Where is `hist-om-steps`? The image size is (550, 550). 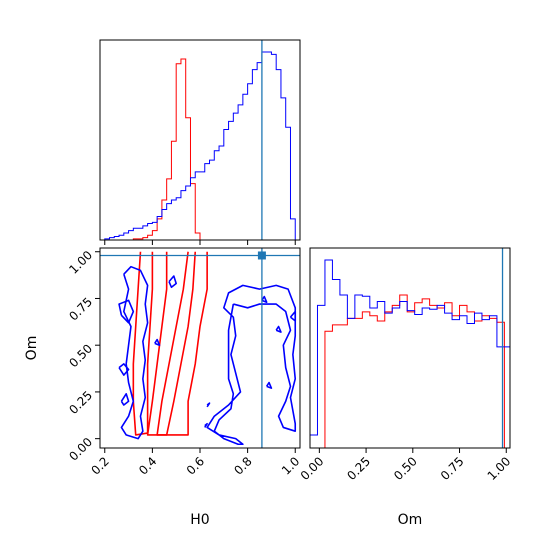
hist-om-steps is located at coordinates (410, 354).